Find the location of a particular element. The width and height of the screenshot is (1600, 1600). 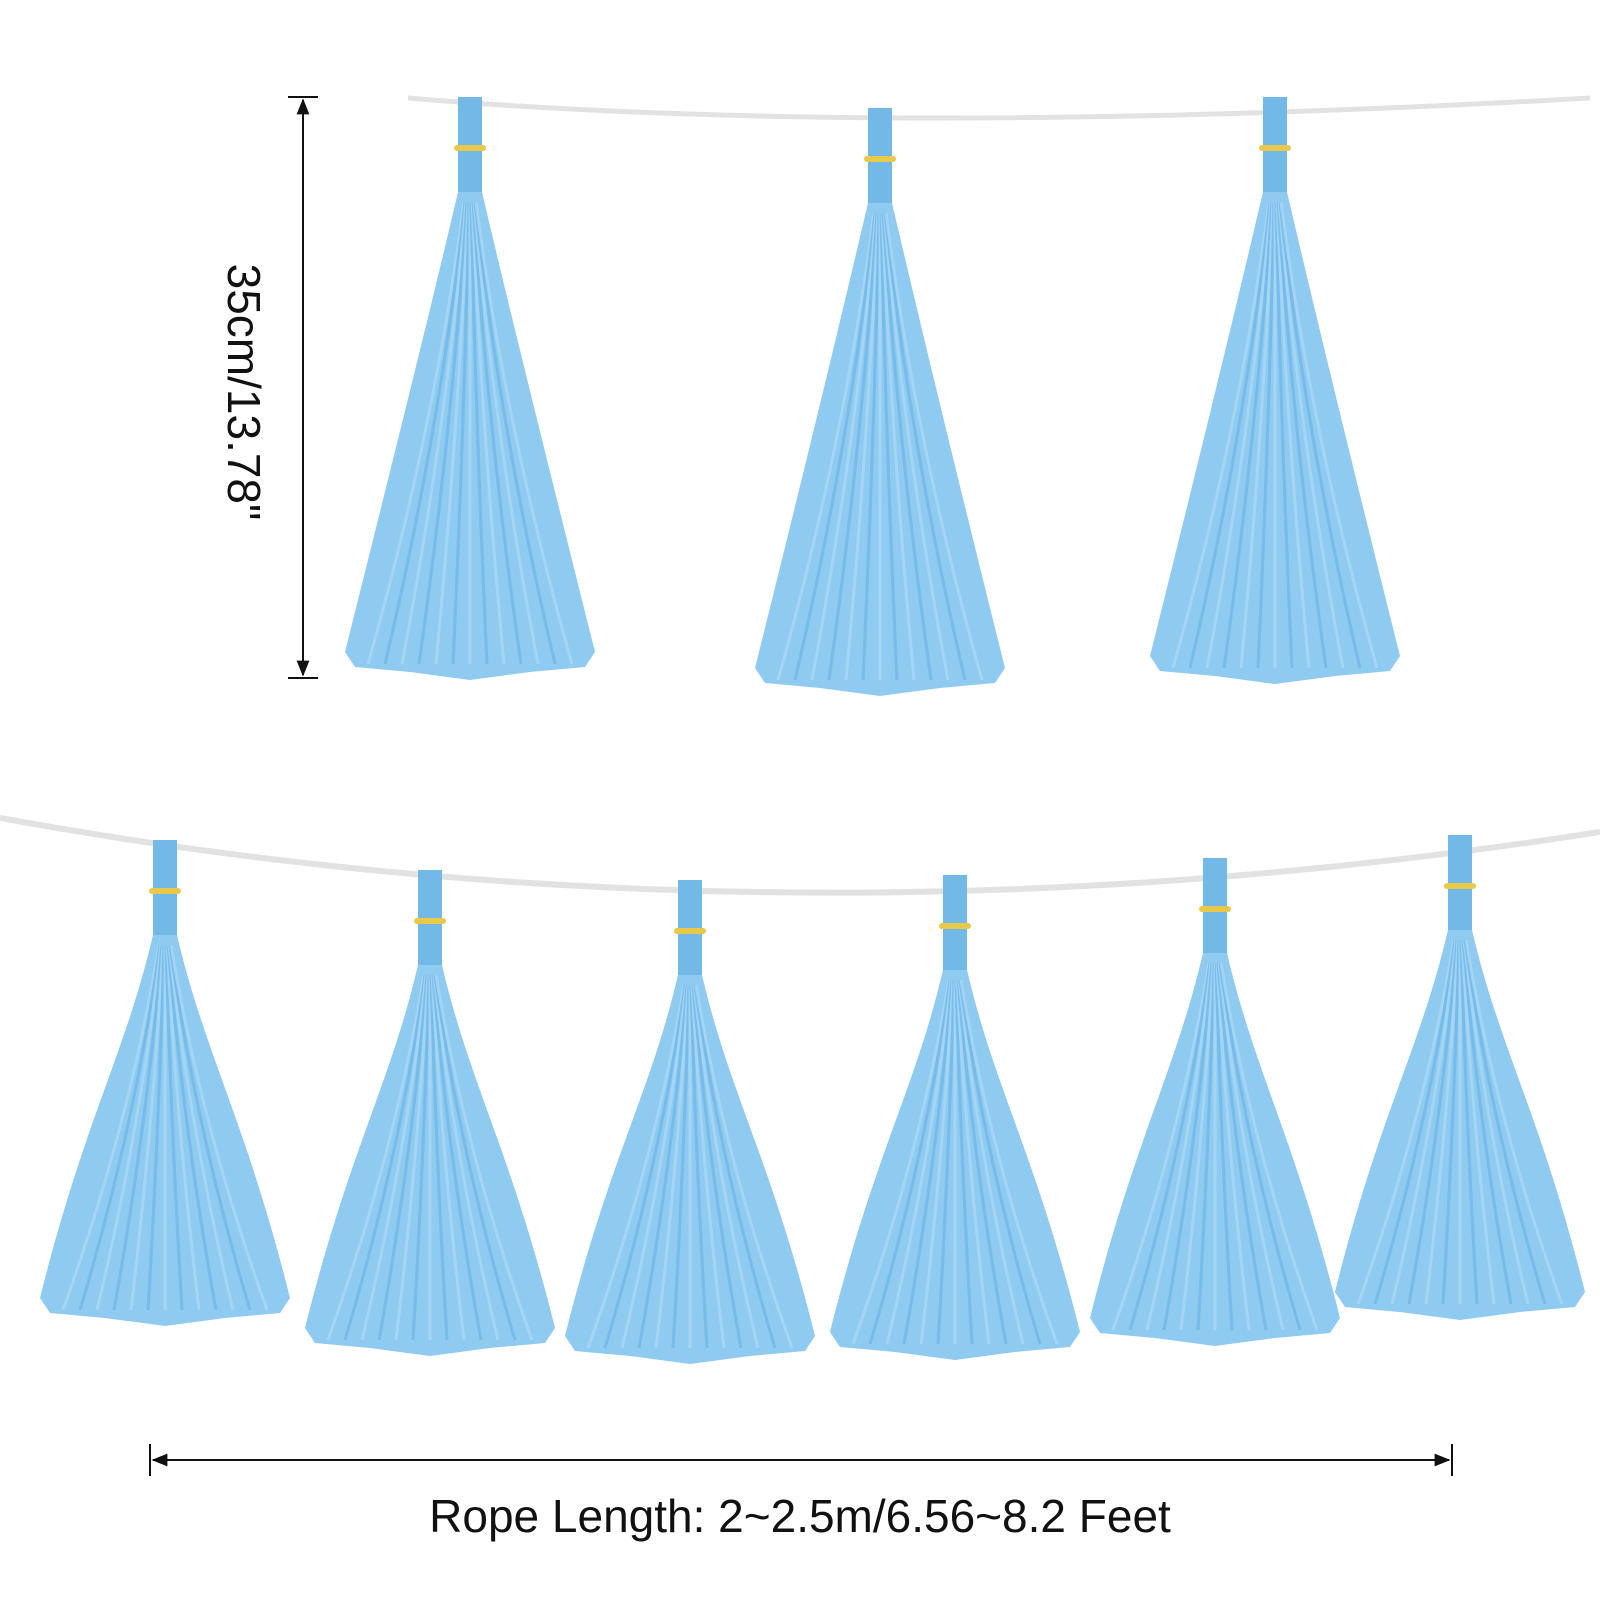

height-label: 35cm/13.78" is located at coordinates (244, 392).